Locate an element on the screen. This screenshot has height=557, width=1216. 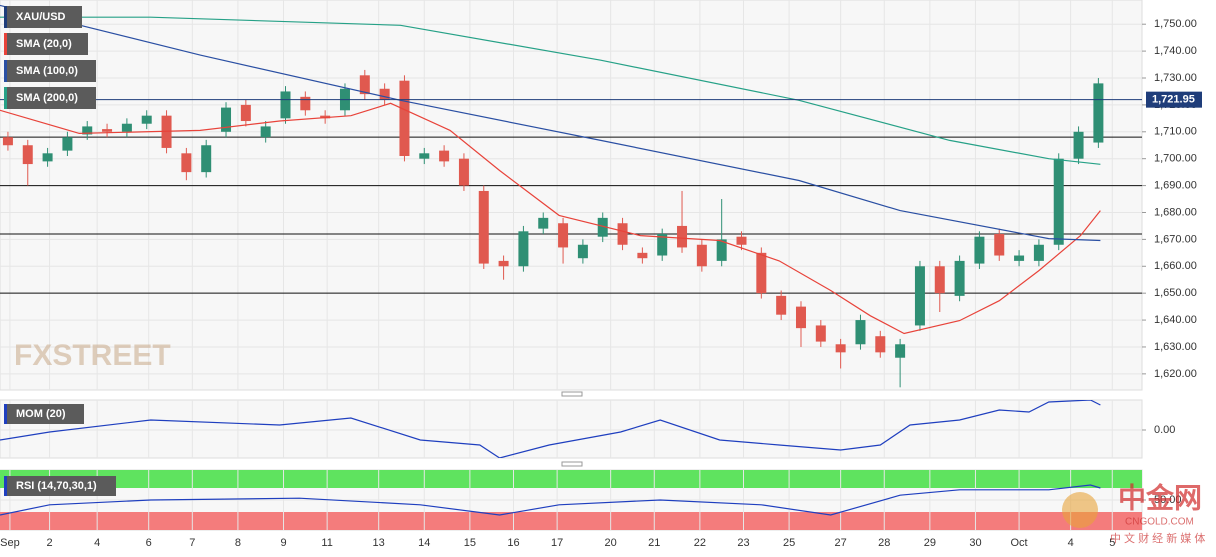
x-tick-label: 23 is located at coordinates (743, 543).